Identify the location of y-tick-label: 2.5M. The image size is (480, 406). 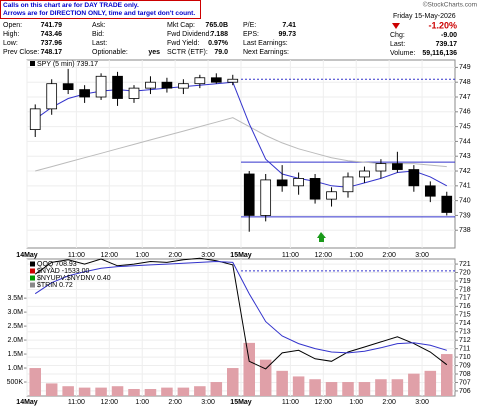
(15, 326).